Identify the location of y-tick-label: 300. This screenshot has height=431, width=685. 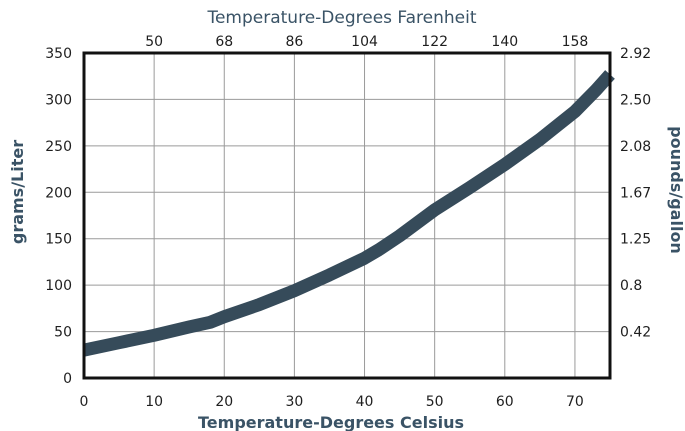
(58, 100).